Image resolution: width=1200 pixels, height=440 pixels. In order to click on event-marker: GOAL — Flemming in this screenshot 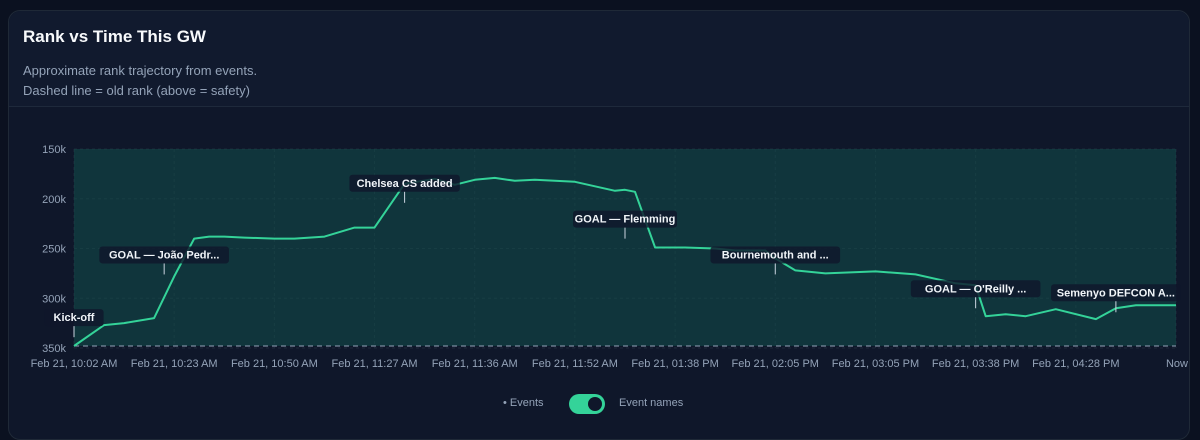, I will do `click(625, 224)`.